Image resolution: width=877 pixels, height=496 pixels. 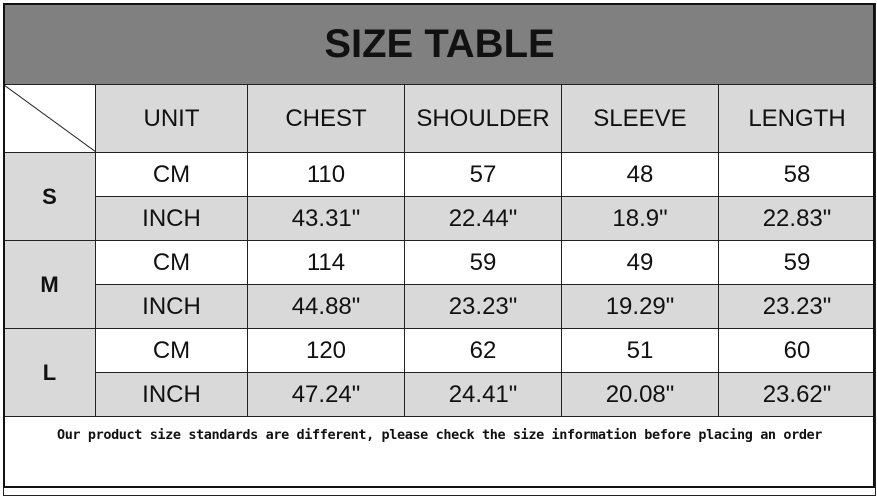 I want to click on cell-length: 58, so click(x=797, y=174).